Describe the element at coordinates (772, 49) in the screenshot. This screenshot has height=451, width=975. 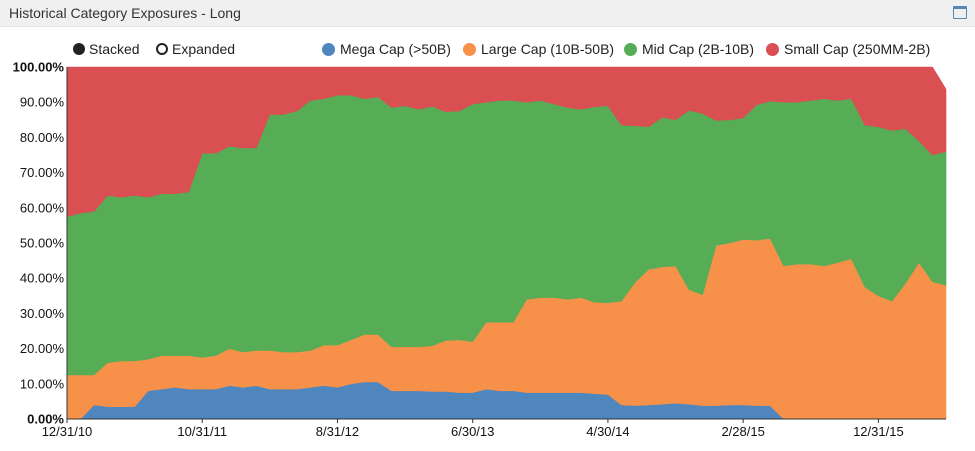
I see `legend-swatch-small-icon` at that location.